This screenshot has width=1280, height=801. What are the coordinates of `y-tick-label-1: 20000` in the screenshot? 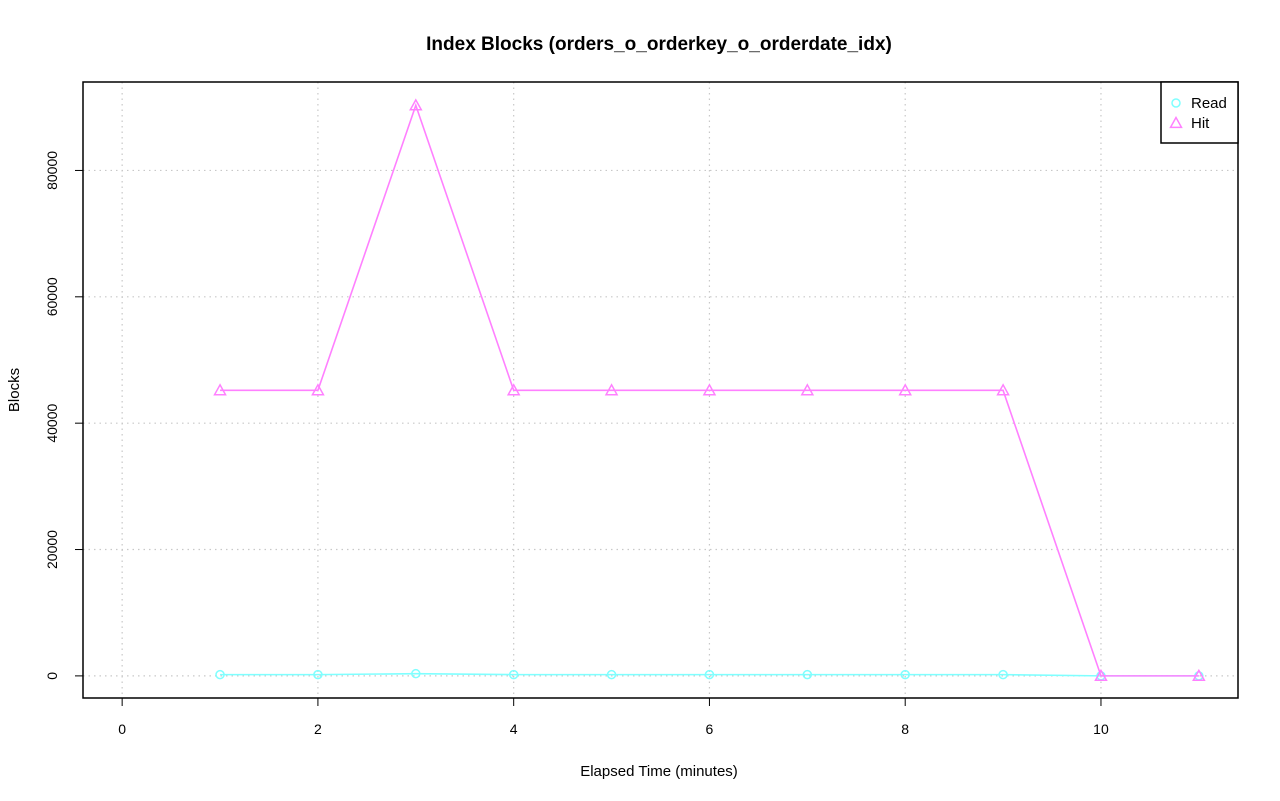 It's located at (52, 549).